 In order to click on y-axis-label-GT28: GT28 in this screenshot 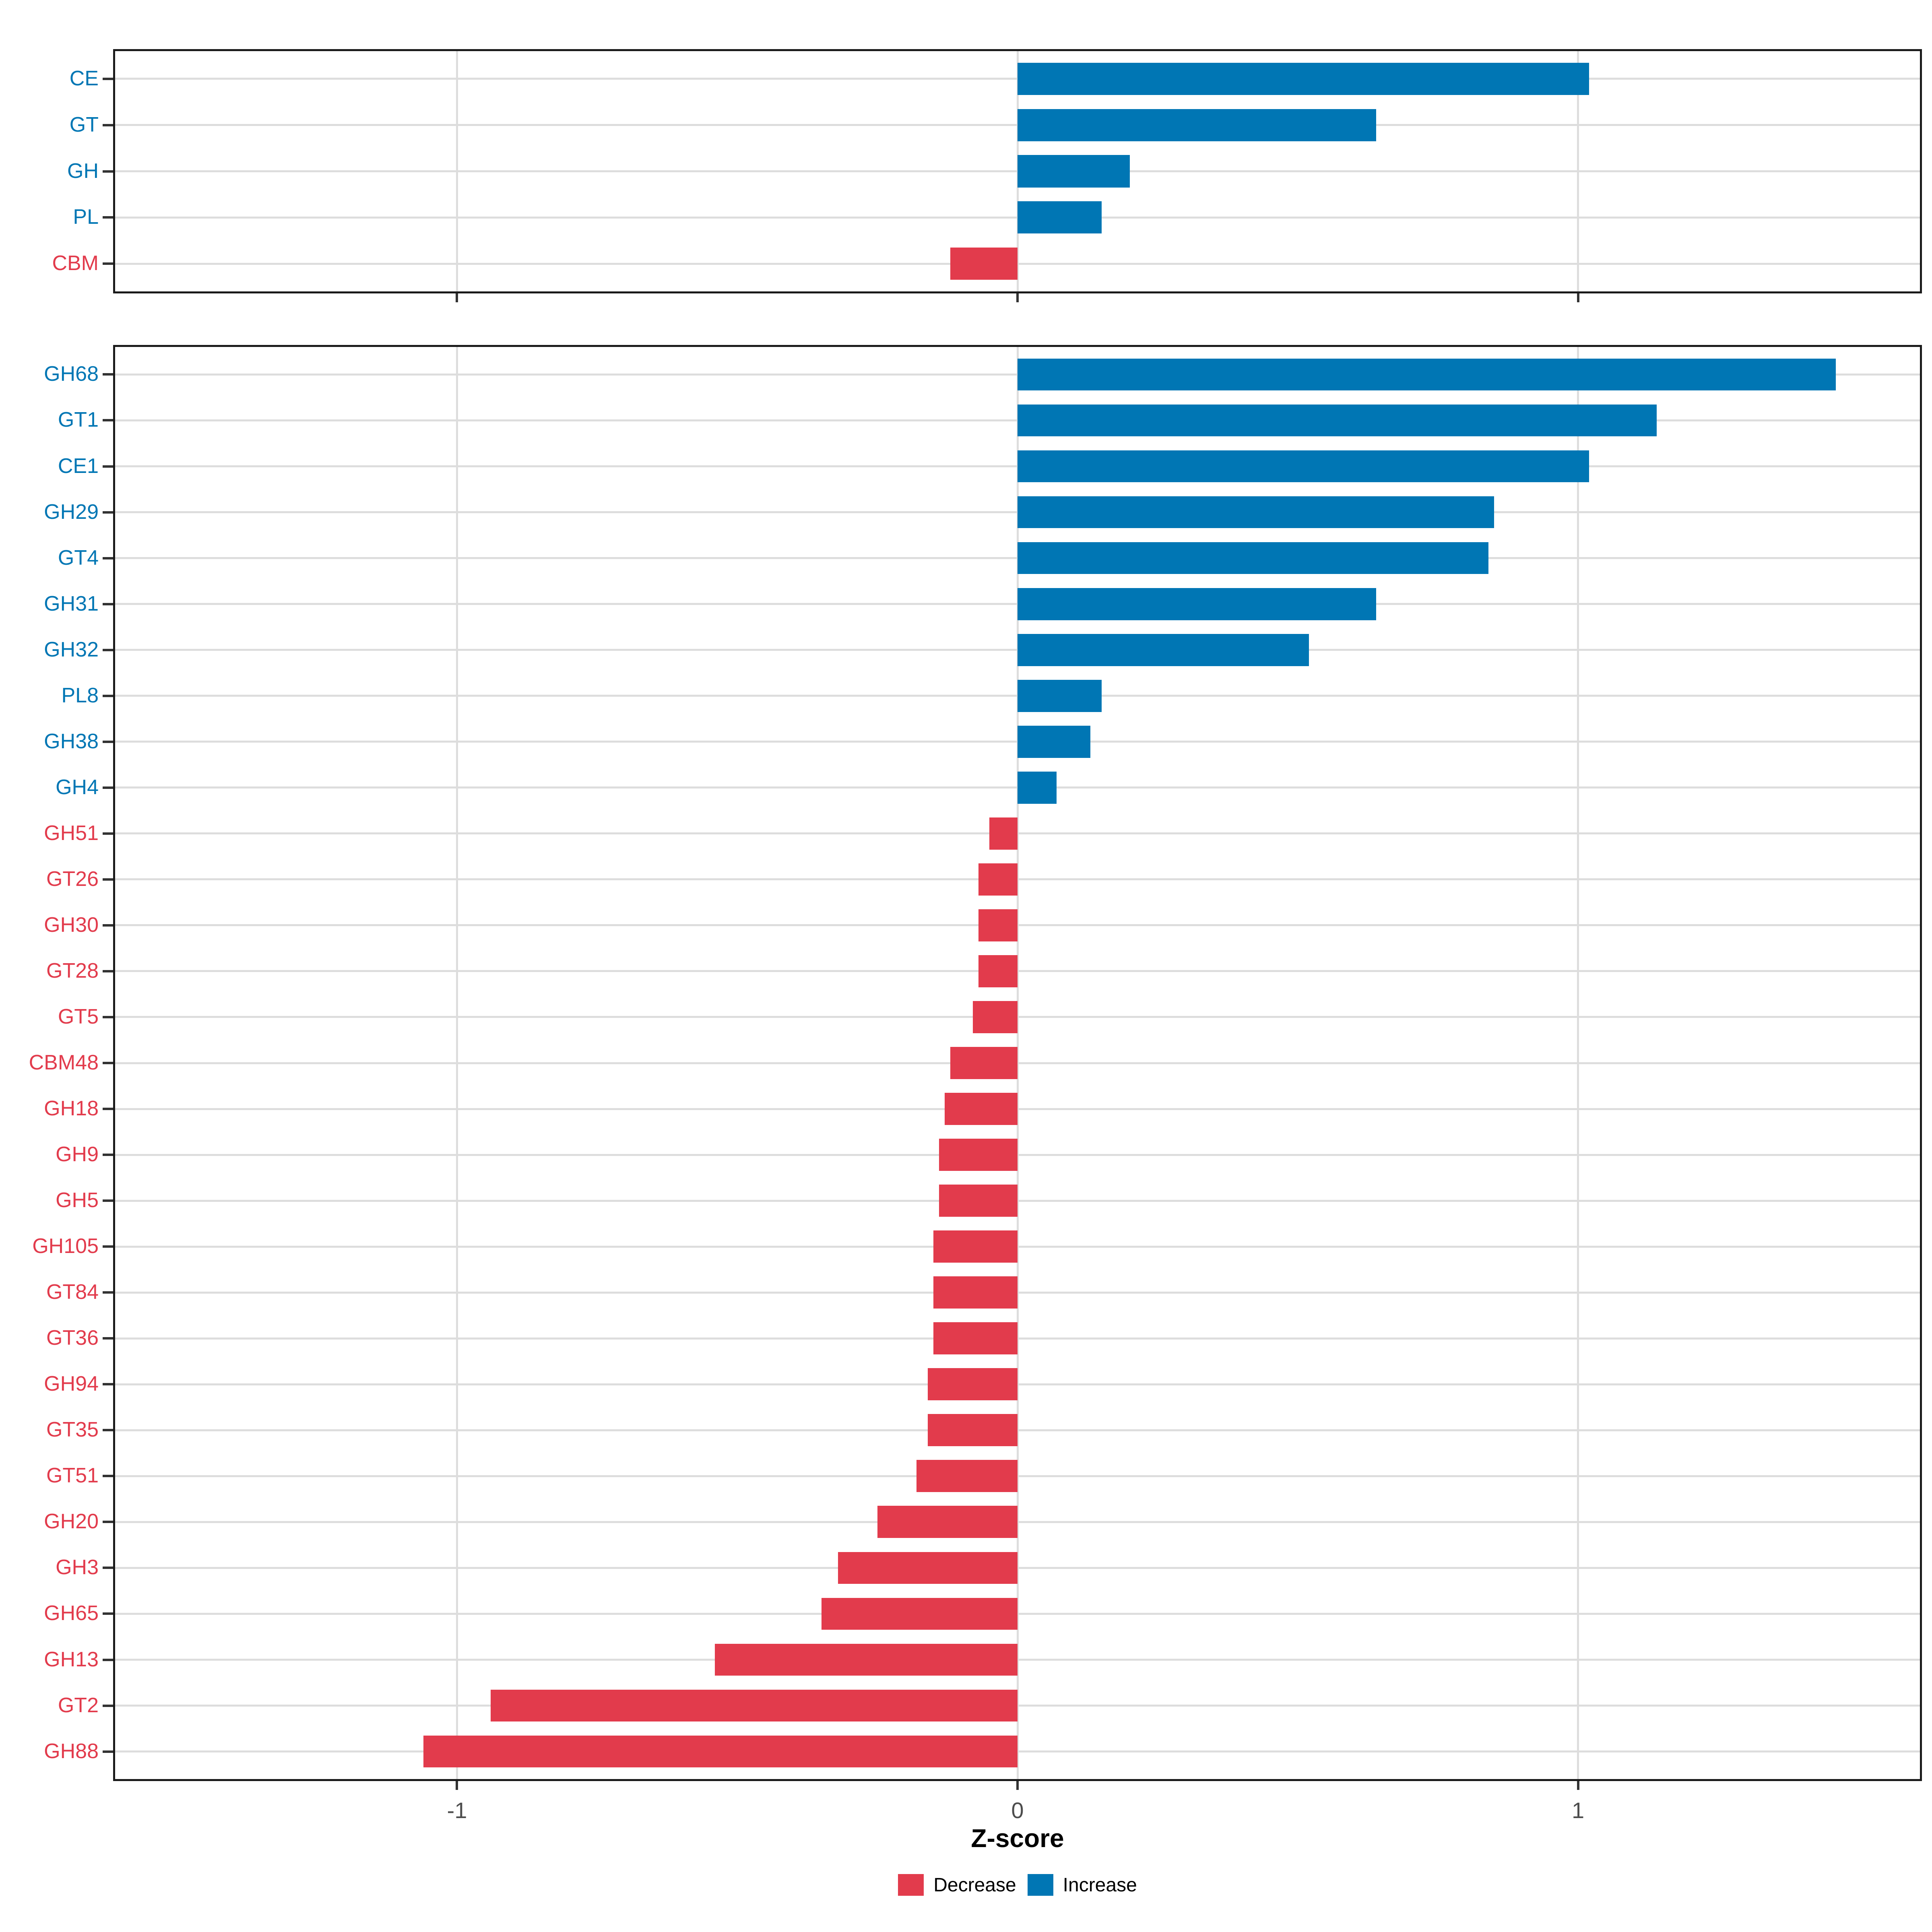, I will do `click(72, 971)`.